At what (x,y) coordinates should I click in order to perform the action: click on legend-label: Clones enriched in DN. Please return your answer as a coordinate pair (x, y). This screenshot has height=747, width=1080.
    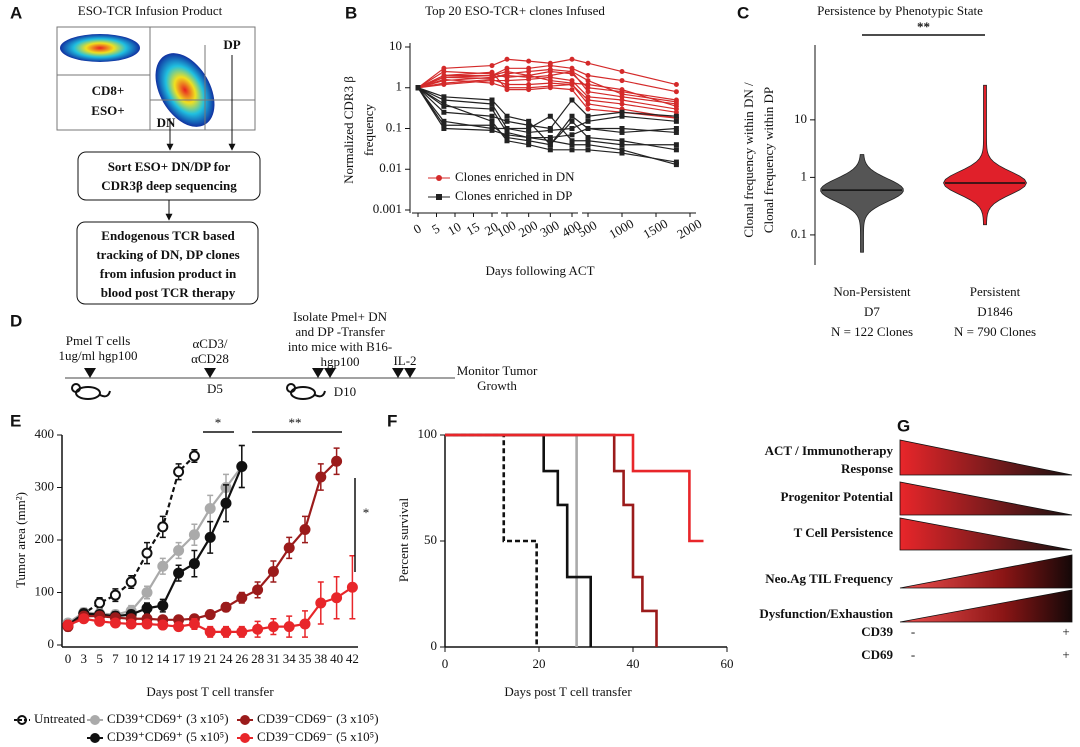
    Looking at the image, I should click on (515, 176).